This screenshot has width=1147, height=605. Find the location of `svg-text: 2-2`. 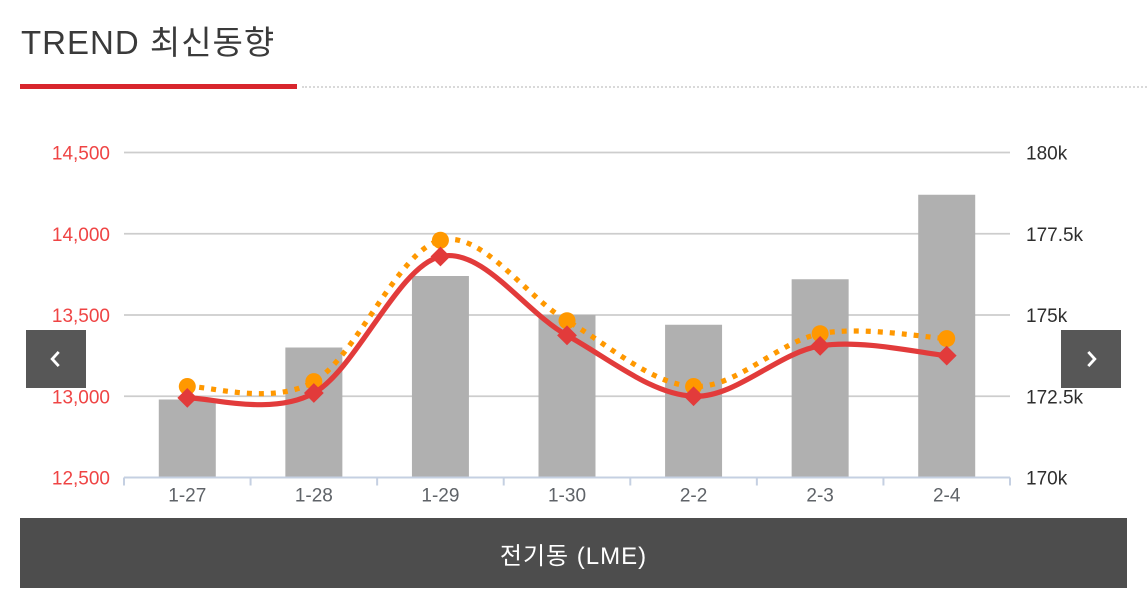

svg-text: 2-2 is located at coordinates (693, 496).